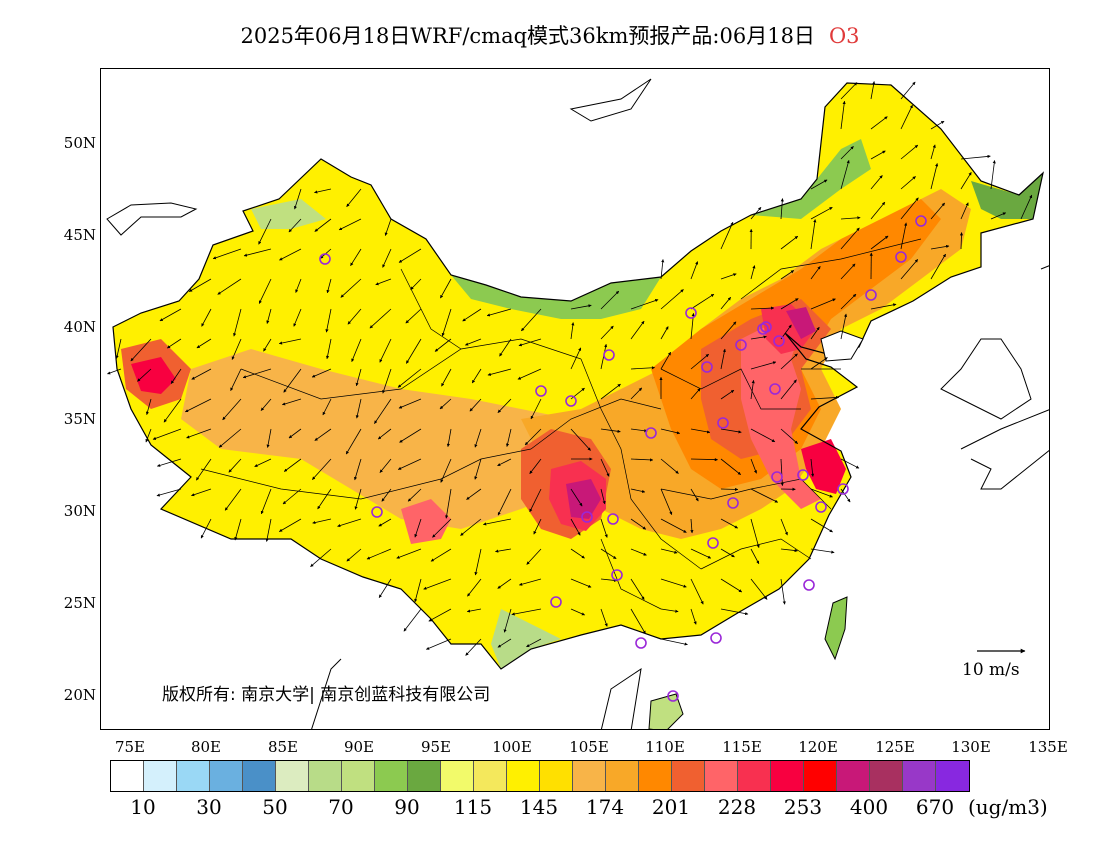  I want to click on lat-label-25: 25N, so click(79, 603).